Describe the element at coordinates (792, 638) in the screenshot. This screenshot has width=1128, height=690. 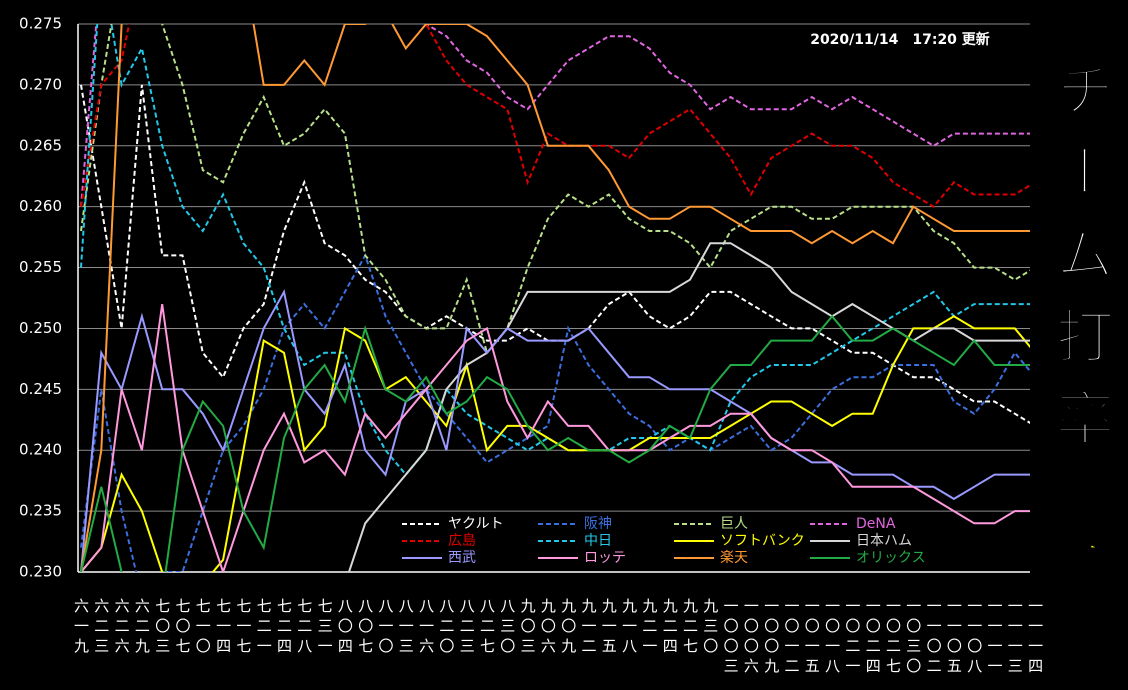
I see `x-tick-label: 一〇一二` at that location.